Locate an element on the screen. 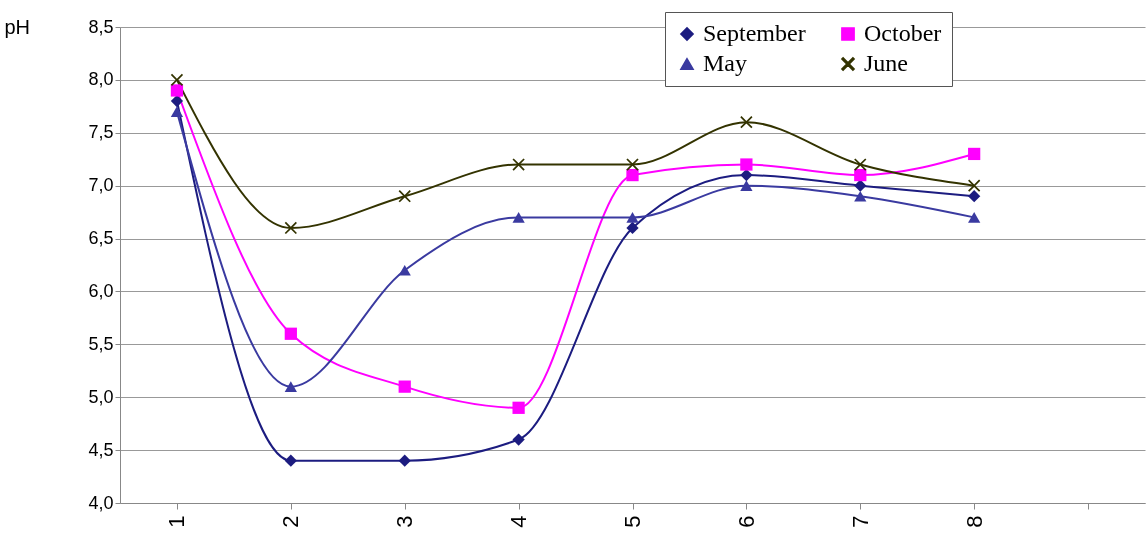 The image size is (1148, 556). y-tick-label: 6,5 is located at coordinates (101, 238).